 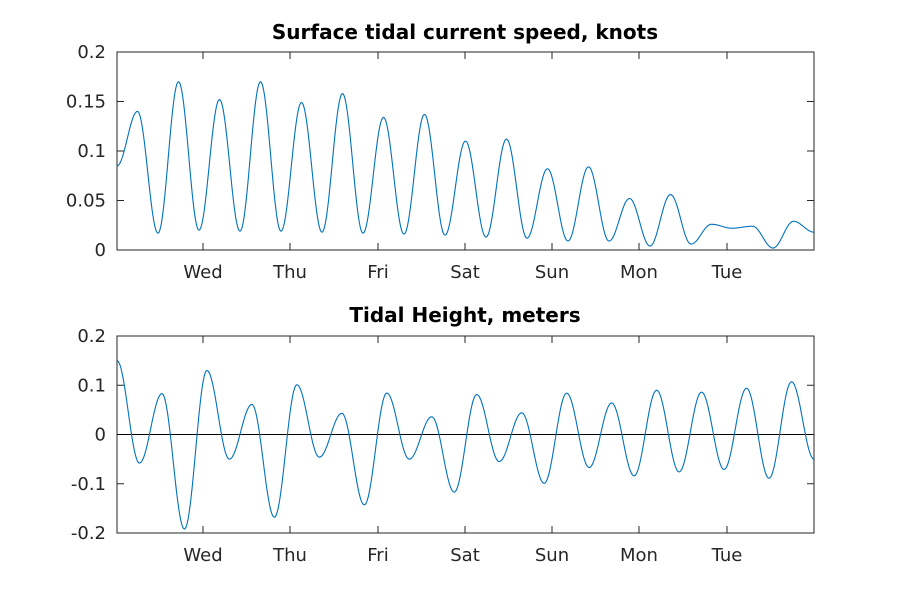 What do you see at coordinates (465, 32) in the screenshot?
I see `current-speed-title: Surface tidal current speed, knots` at bounding box center [465, 32].